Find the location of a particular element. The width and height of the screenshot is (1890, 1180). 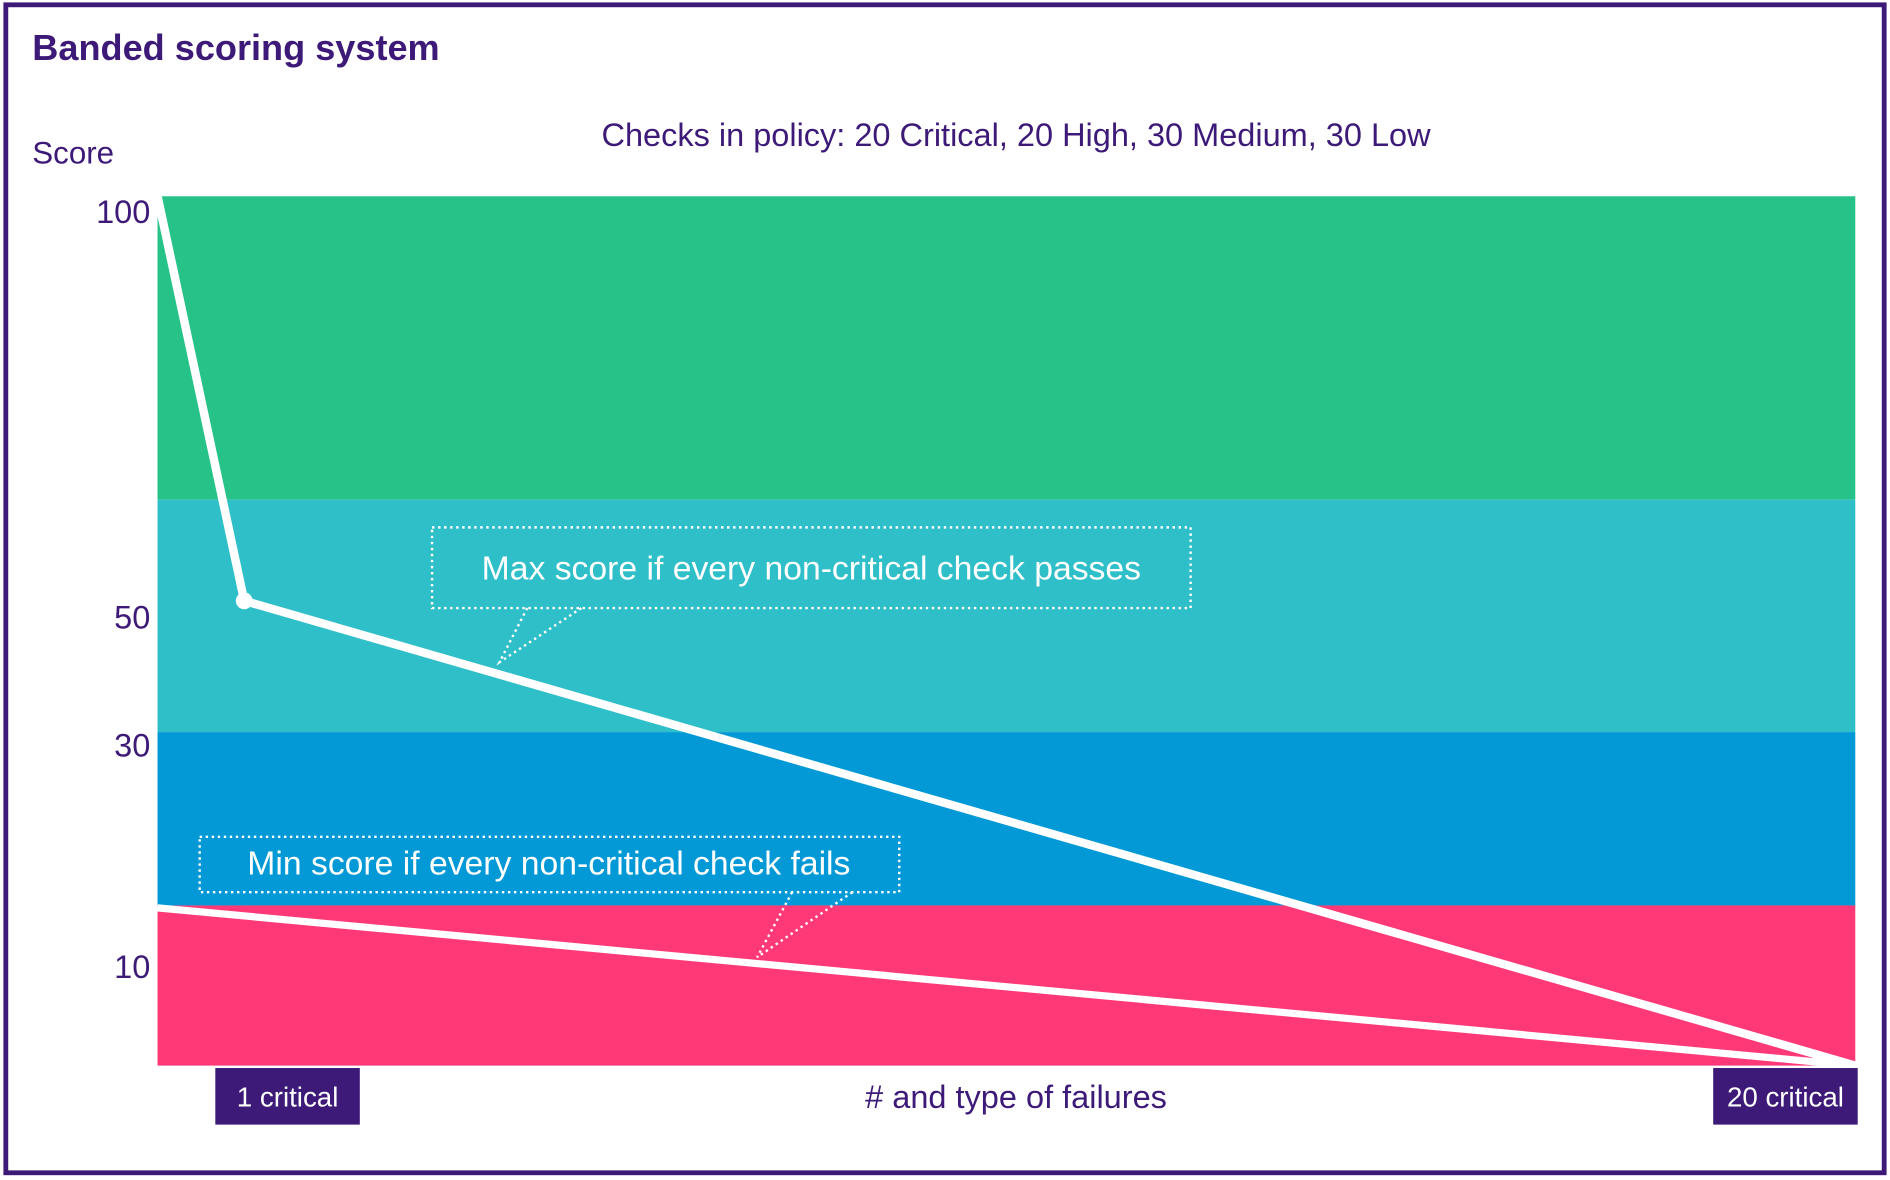

y-tick-label: 100 is located at coordinates (123, 212).